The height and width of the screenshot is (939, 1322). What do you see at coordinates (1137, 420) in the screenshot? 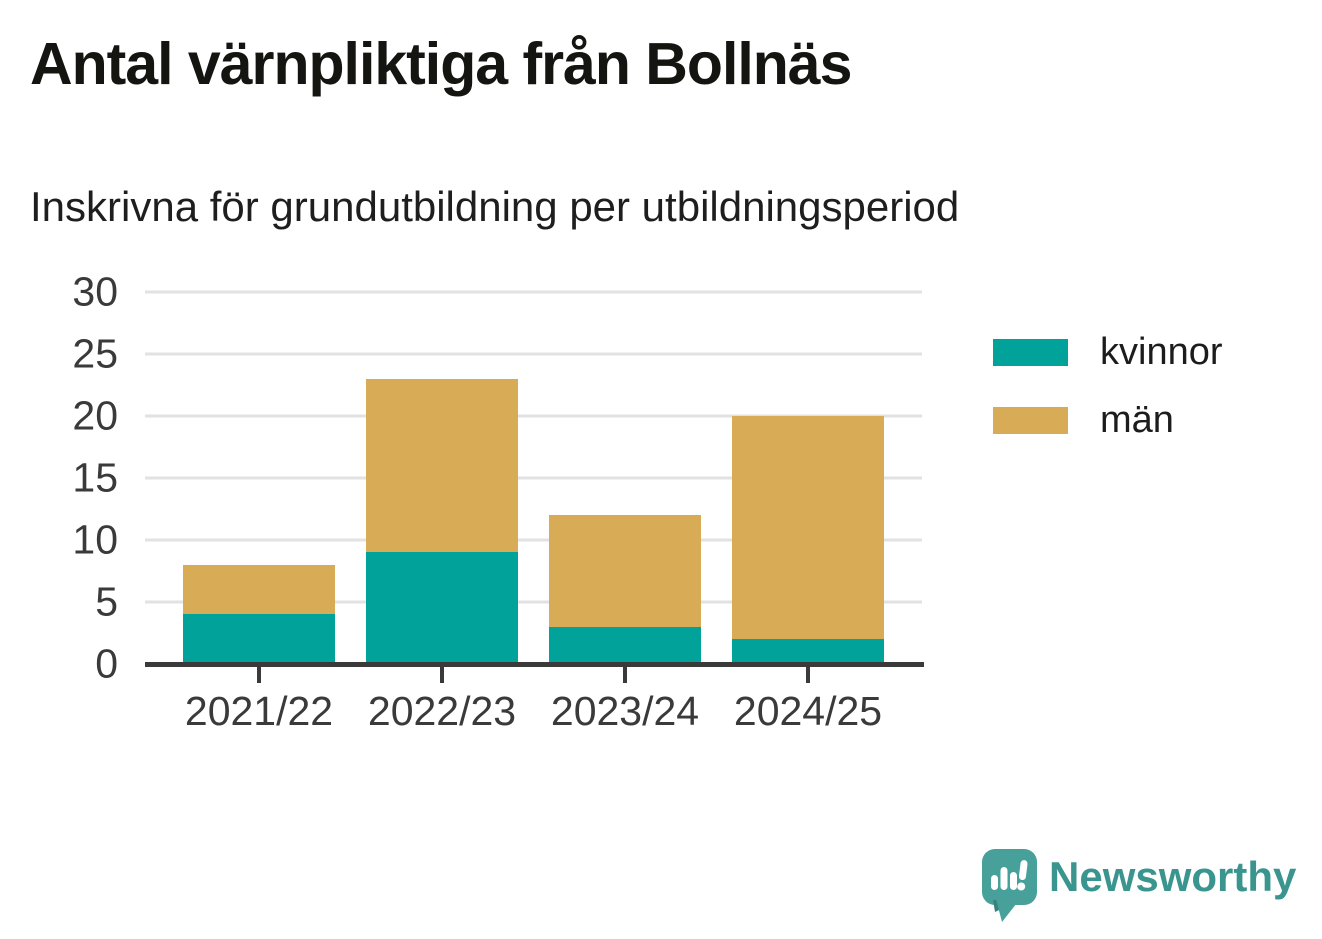
I see `legend-label-man: män` at bounding box center [1137, 420].